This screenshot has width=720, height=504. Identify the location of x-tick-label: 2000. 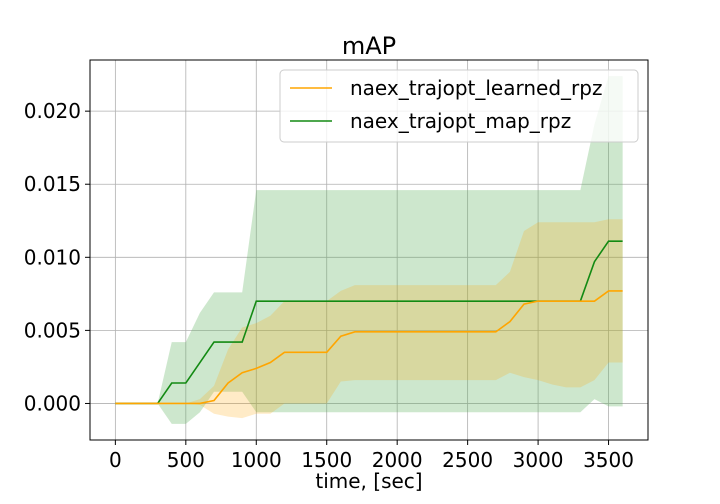
(397, 460).